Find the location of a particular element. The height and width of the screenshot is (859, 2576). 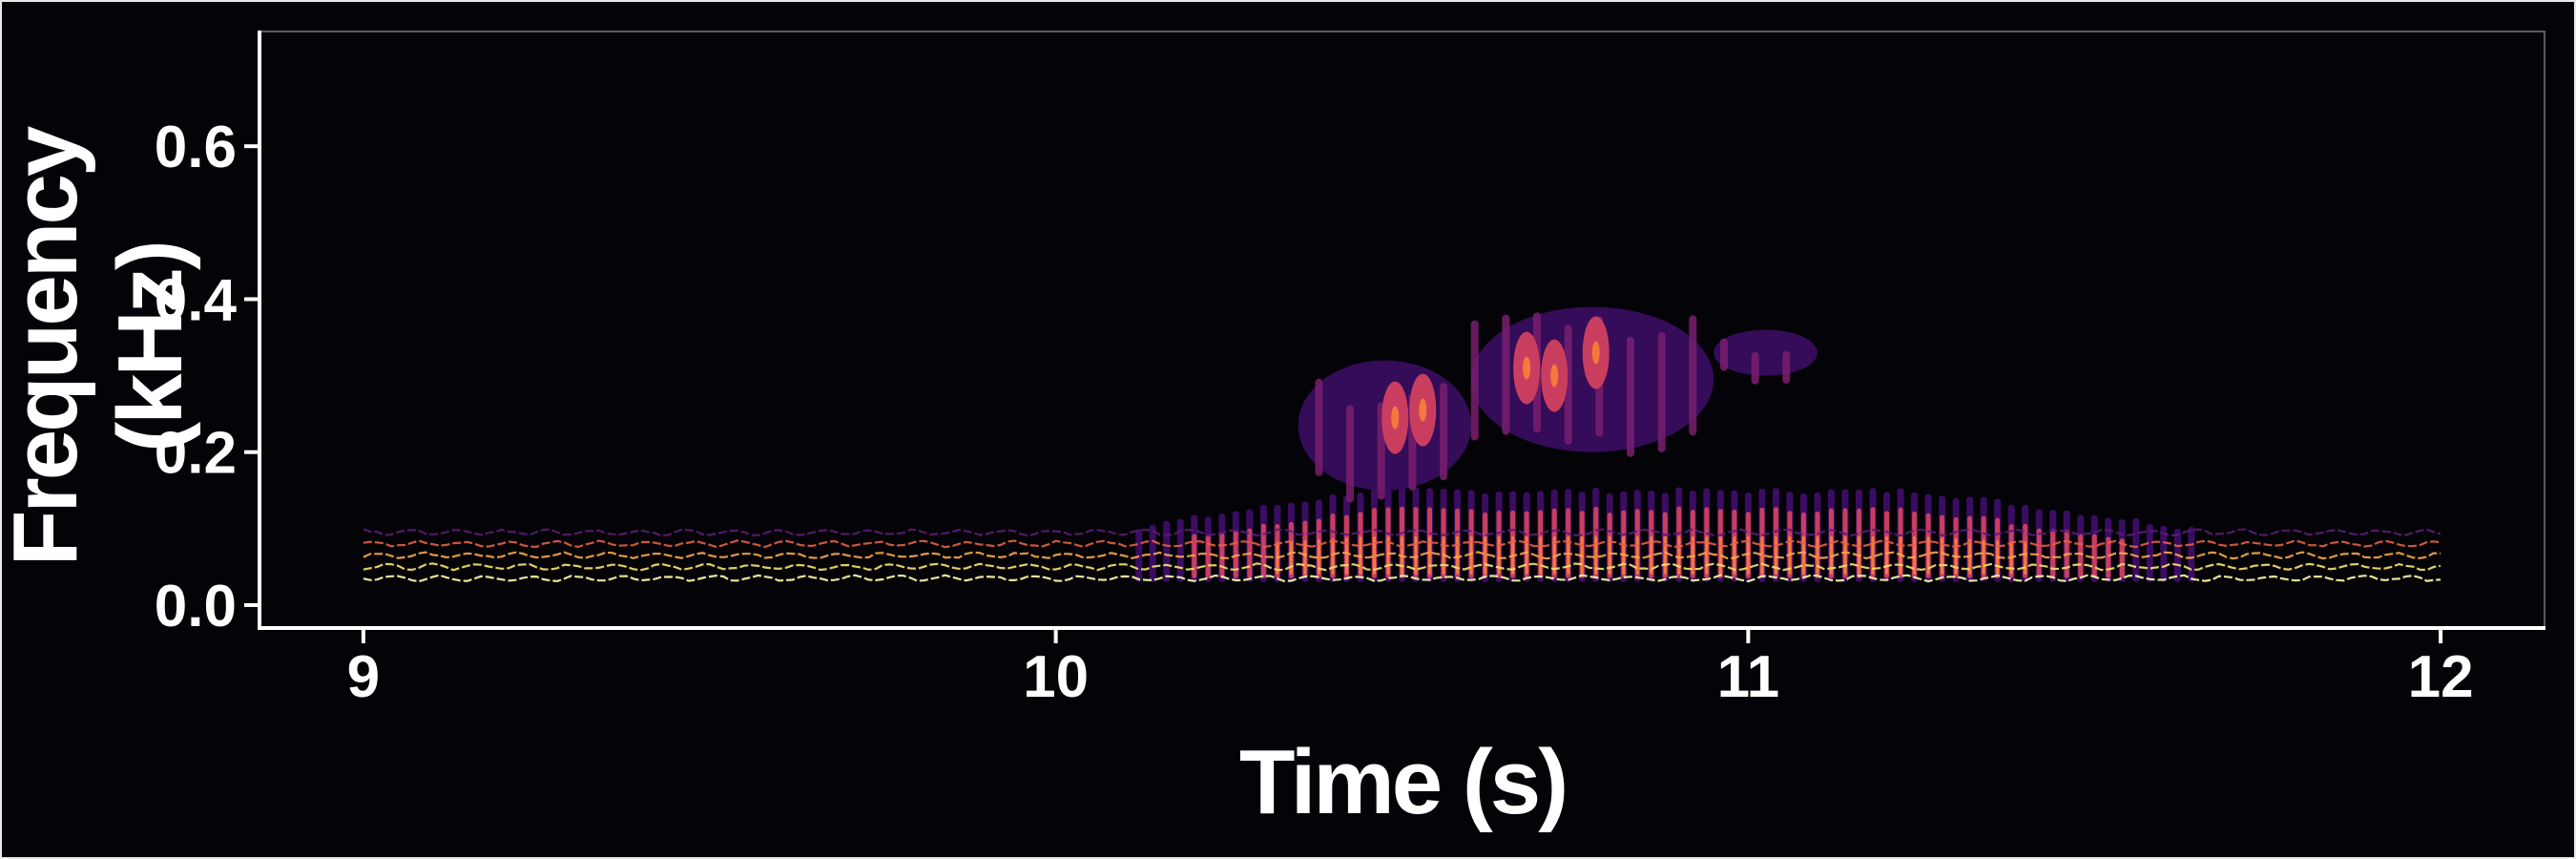

x-tick-label: 11 is located at coordinates (1748, 677).